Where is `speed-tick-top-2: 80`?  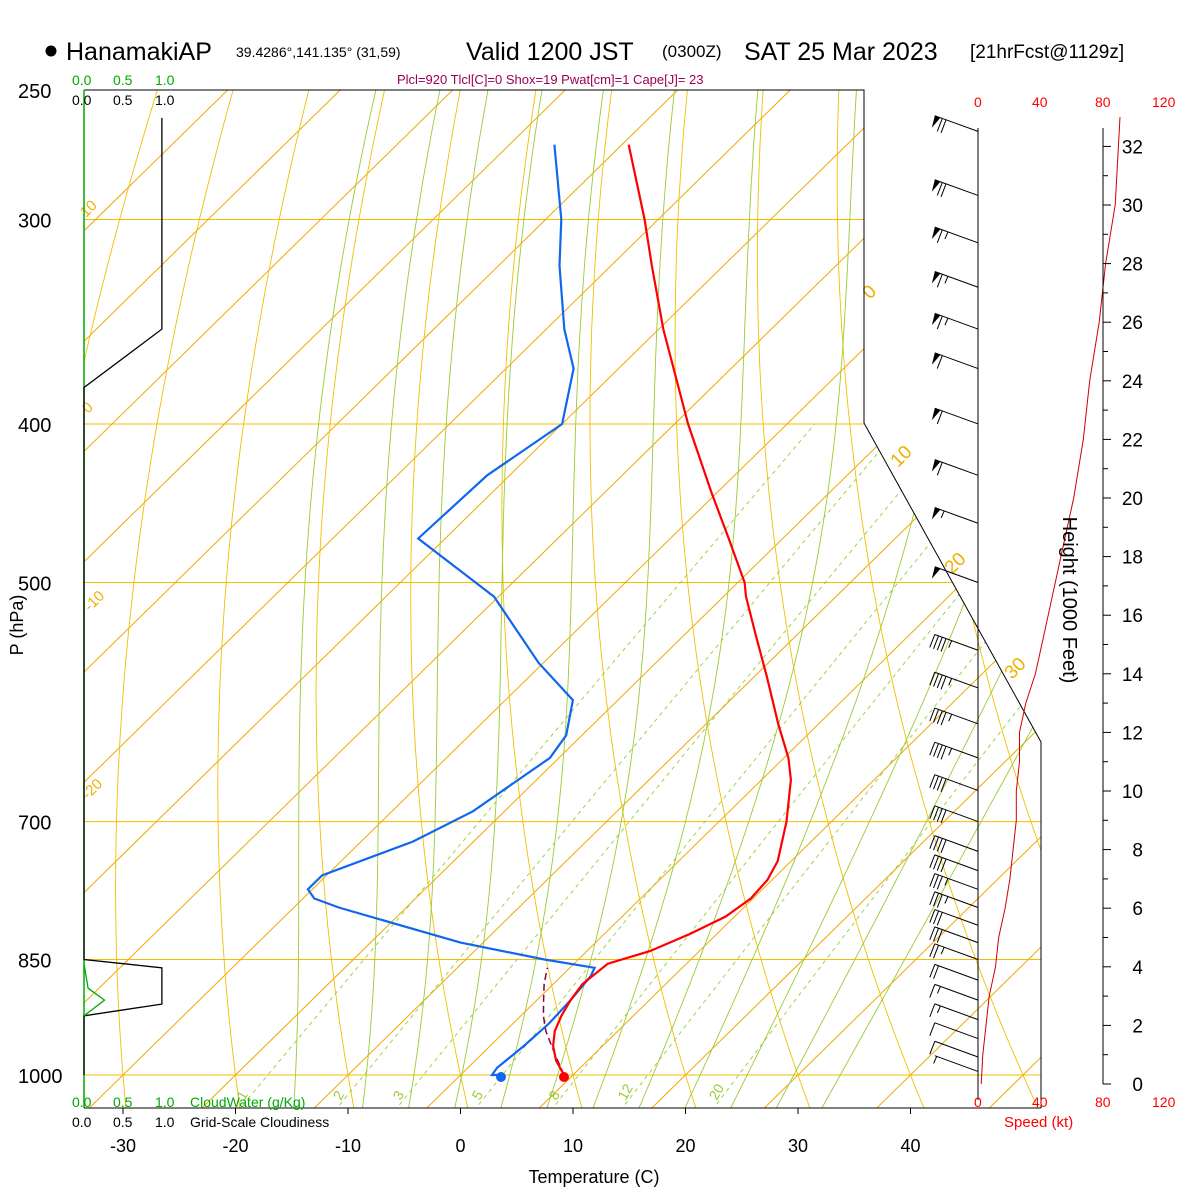 speed-tick-top-2: 80 is located at coordinates (1103, 102).